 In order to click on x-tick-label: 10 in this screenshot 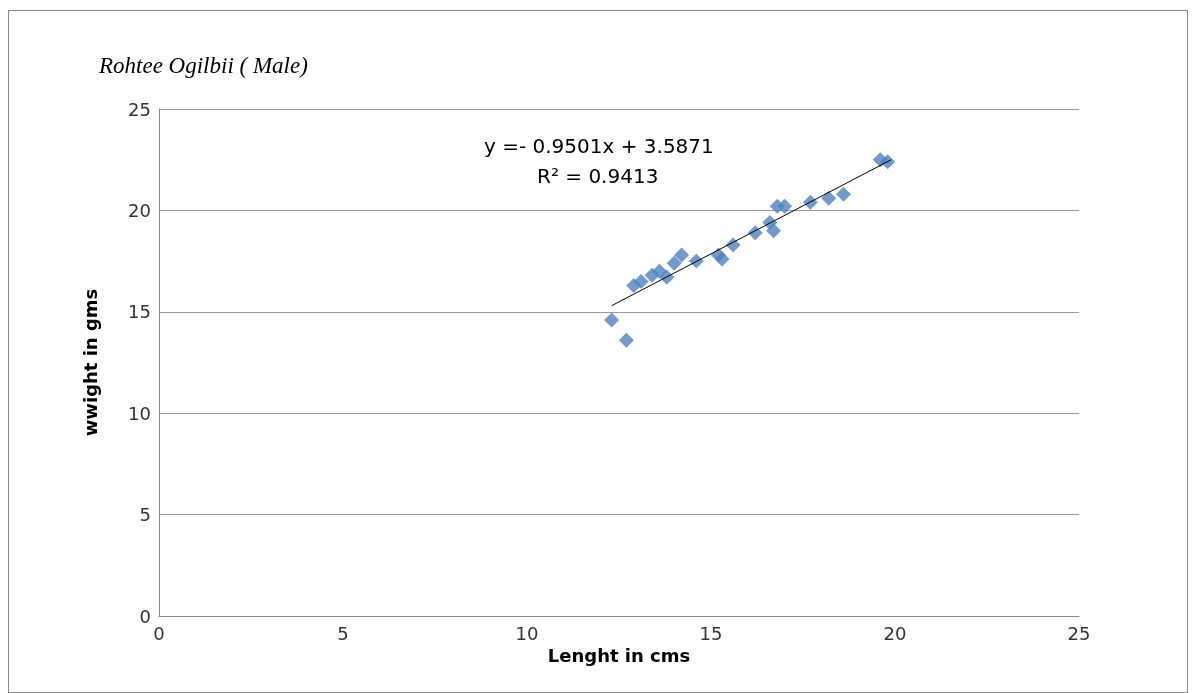, I will do `click(527, 633)`.